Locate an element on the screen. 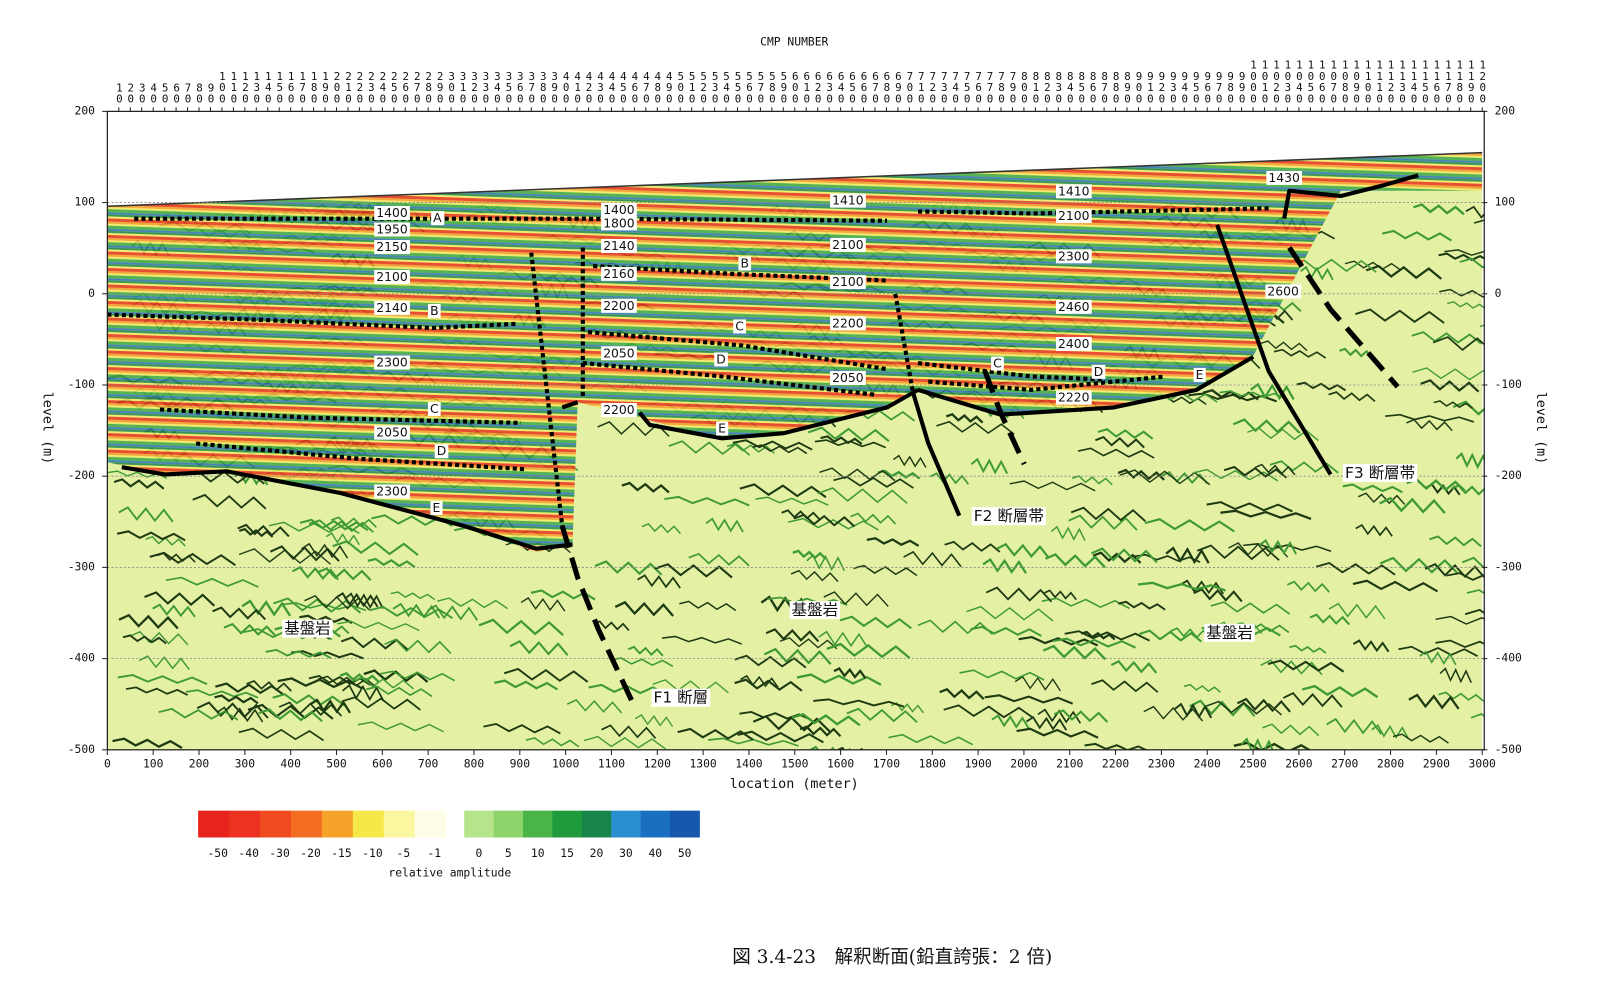  annotation-label: C is located at coordinates (739, 326).